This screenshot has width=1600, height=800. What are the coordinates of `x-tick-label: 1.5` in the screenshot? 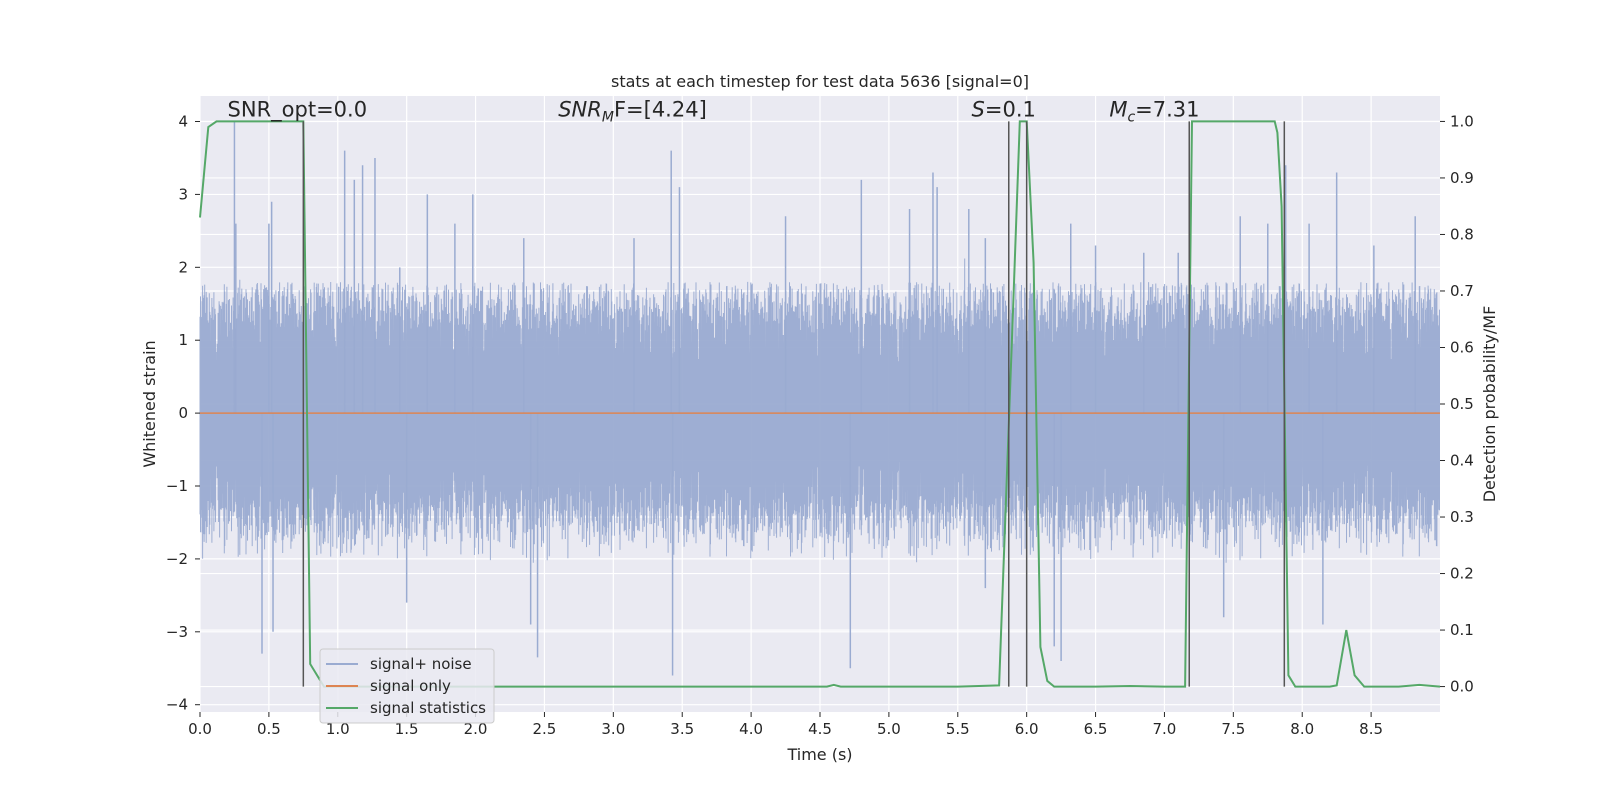 It's located at (407, 729).